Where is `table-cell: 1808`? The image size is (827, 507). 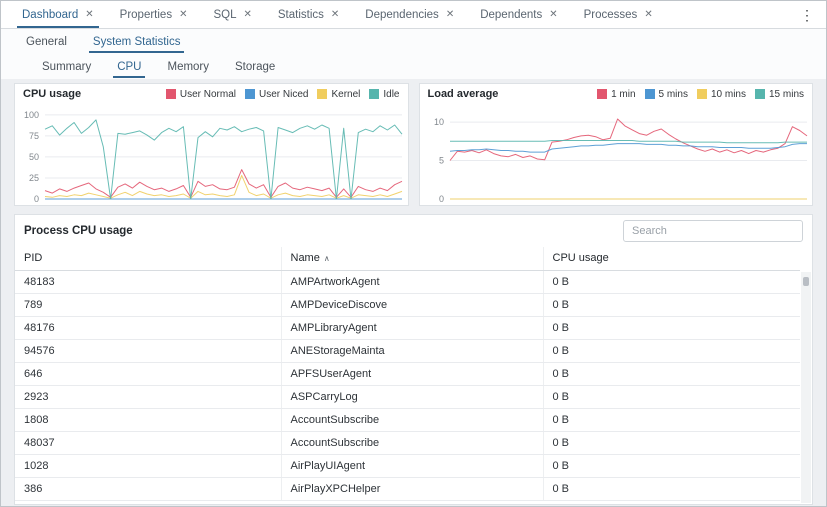
table-cell: 1808 is located at coordinates (148, 420).